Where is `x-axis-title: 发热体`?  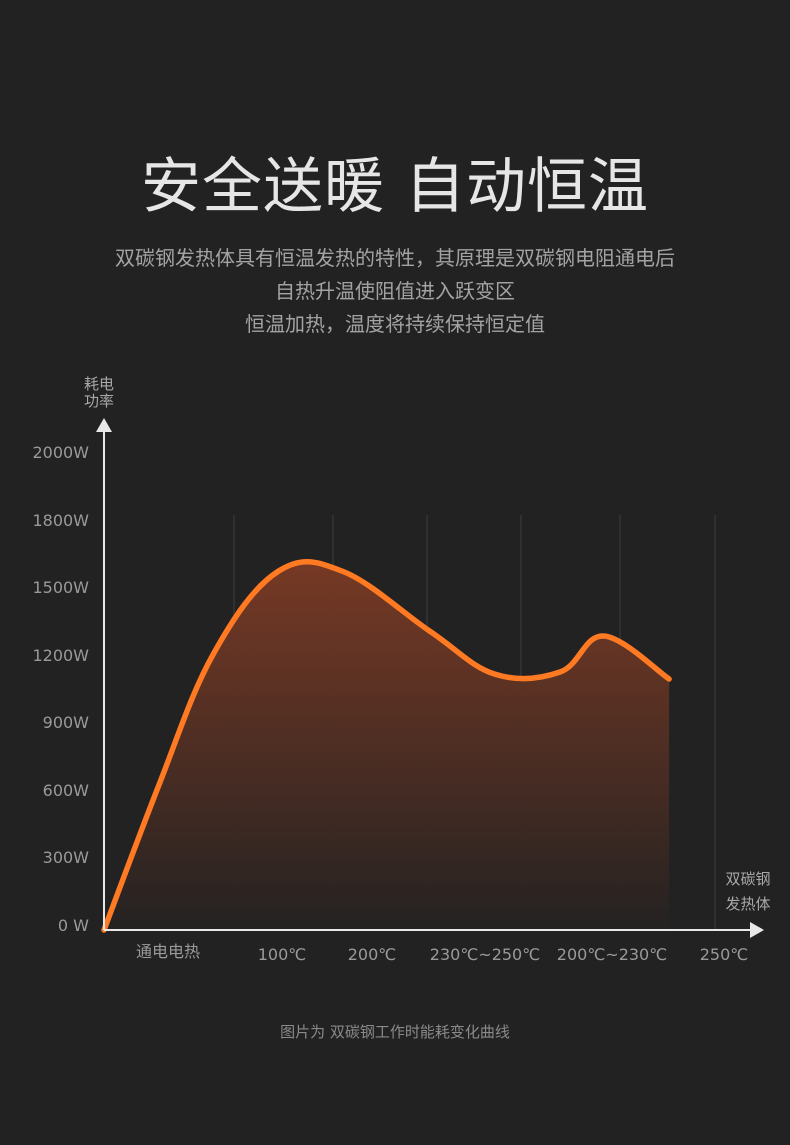 x-axis-title: 发热体 is located at coordinates (747, 904).